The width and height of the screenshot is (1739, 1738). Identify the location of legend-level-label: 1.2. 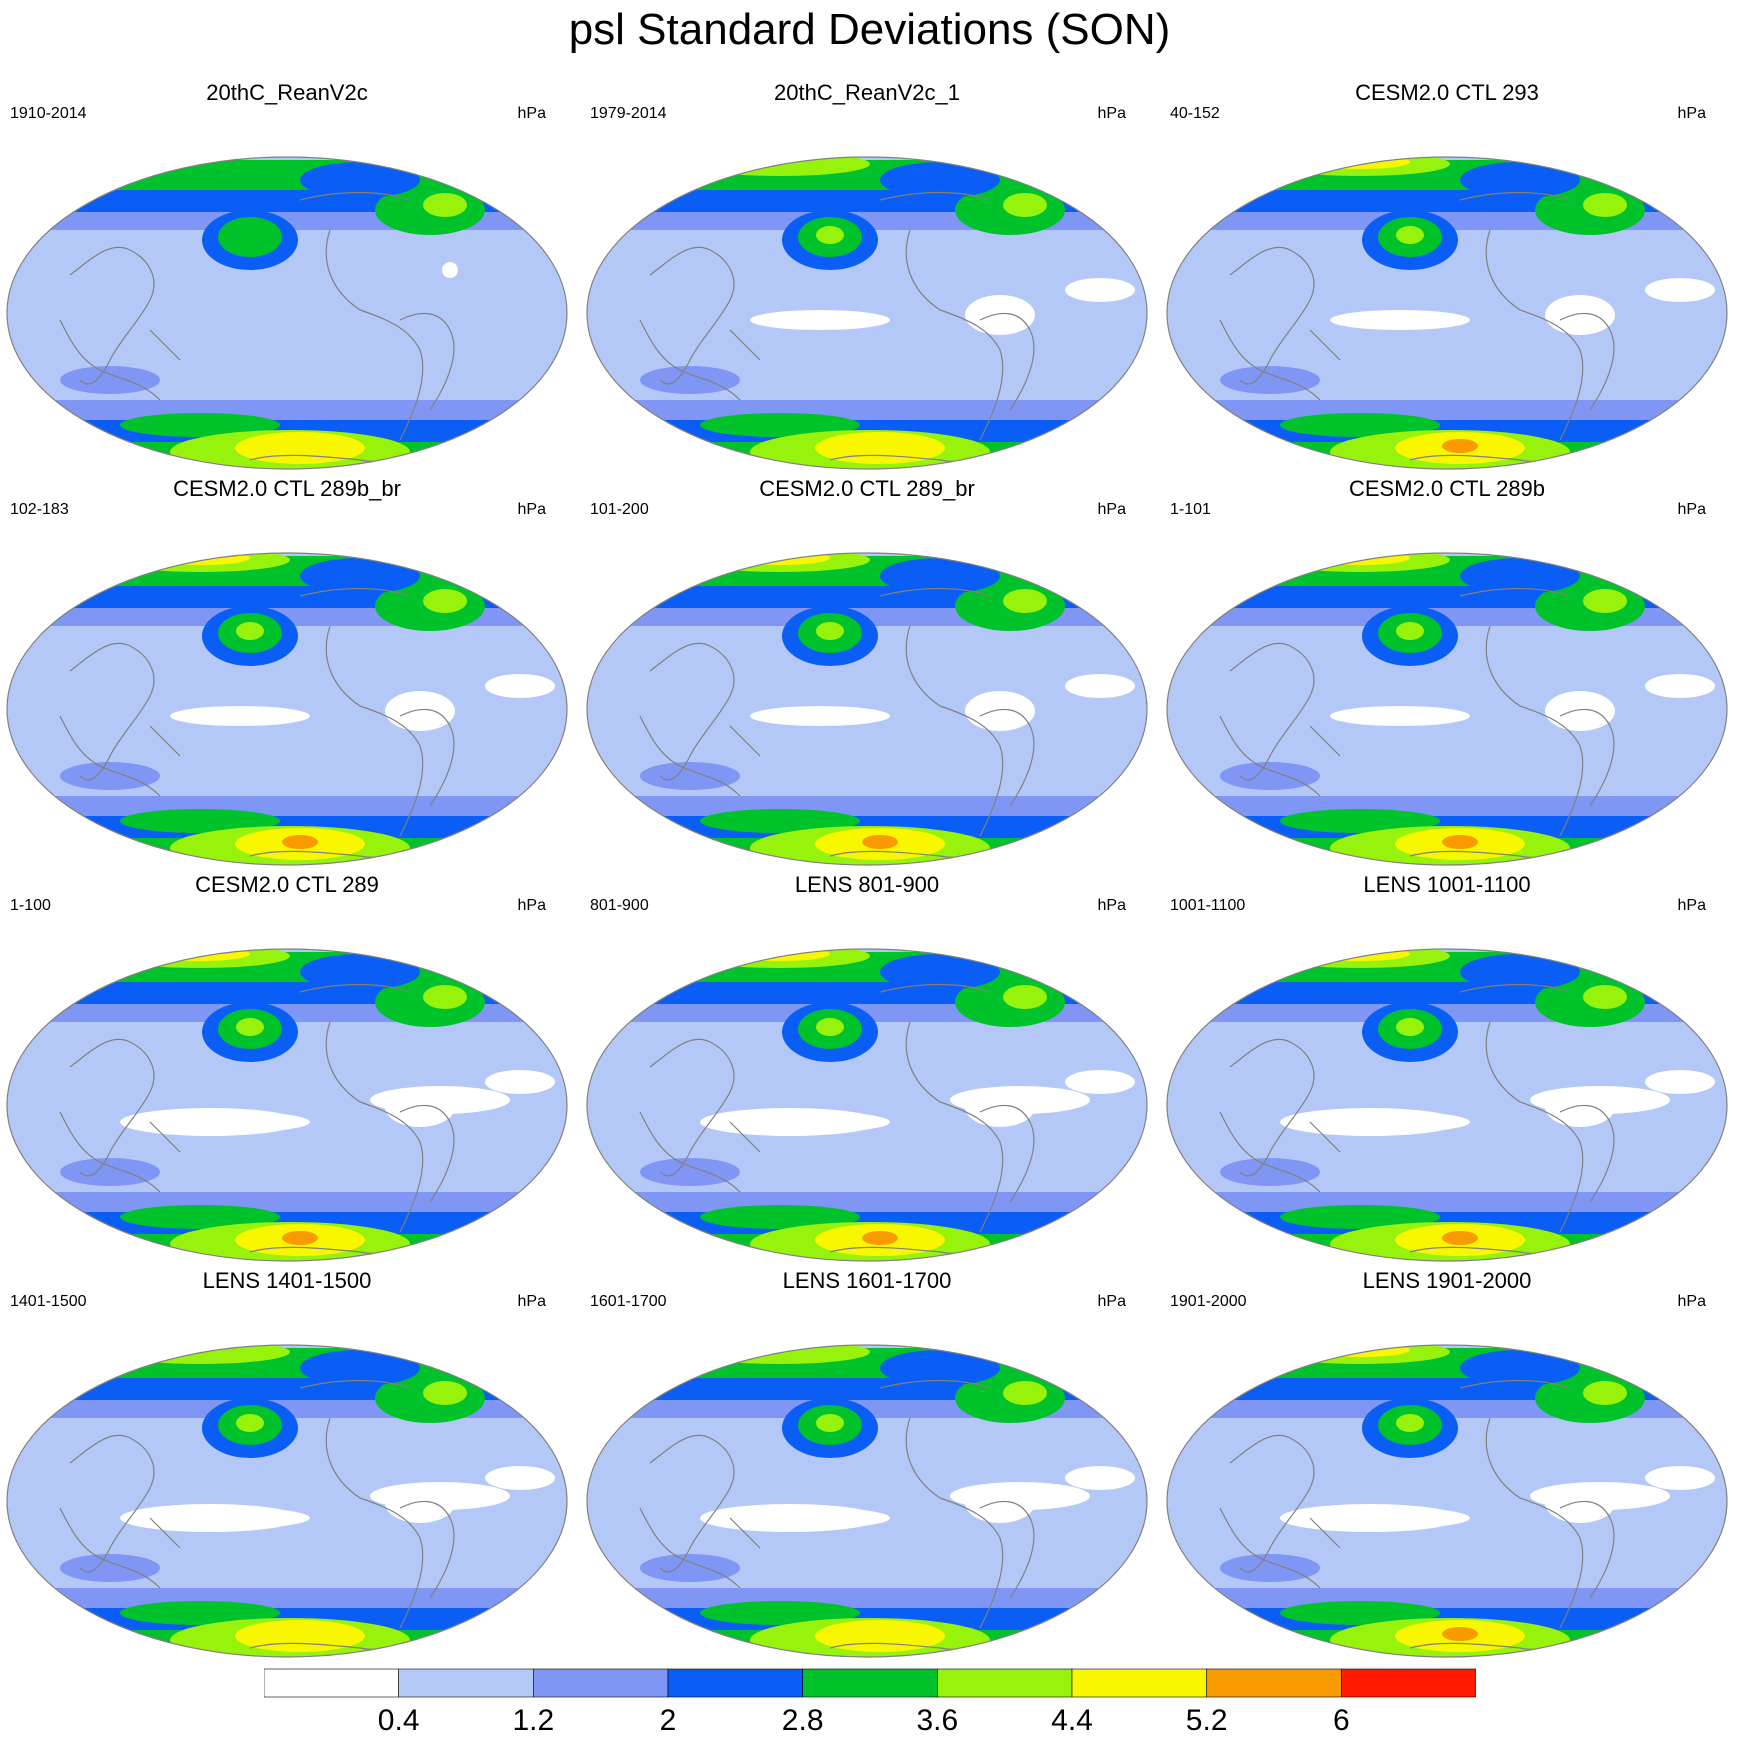
(533, 1720).